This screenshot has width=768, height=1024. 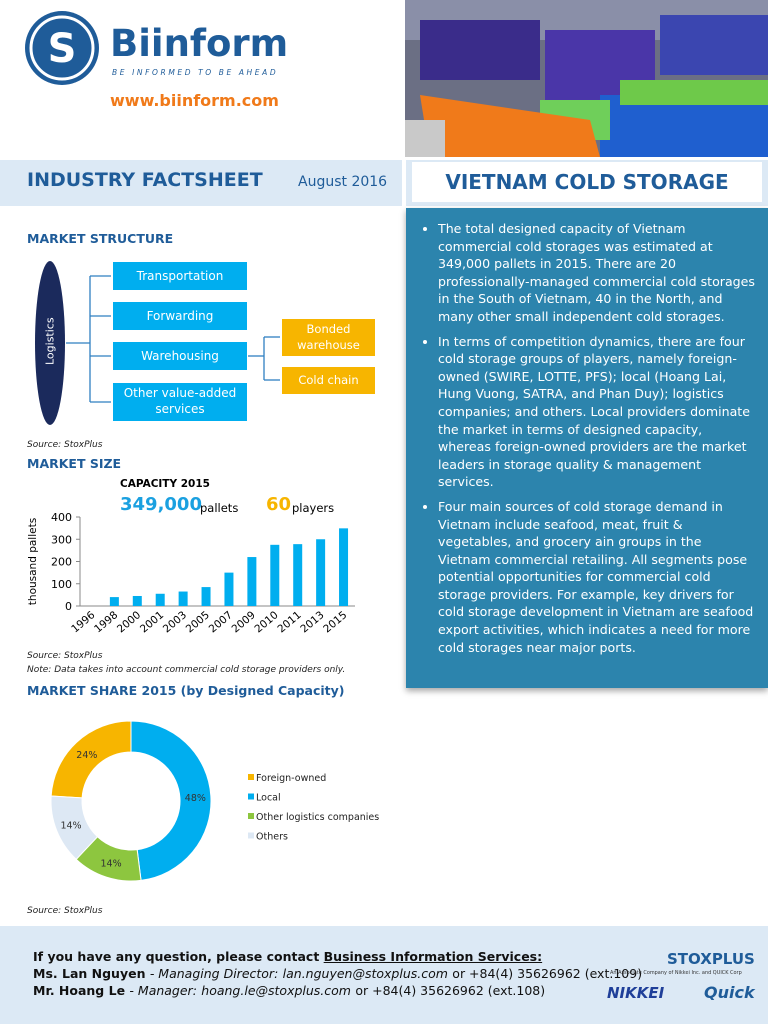 What do you see at coordinates (50, 341) in the screenshot?
I see `root-node: Logistics` at bounding box center [50, 341].